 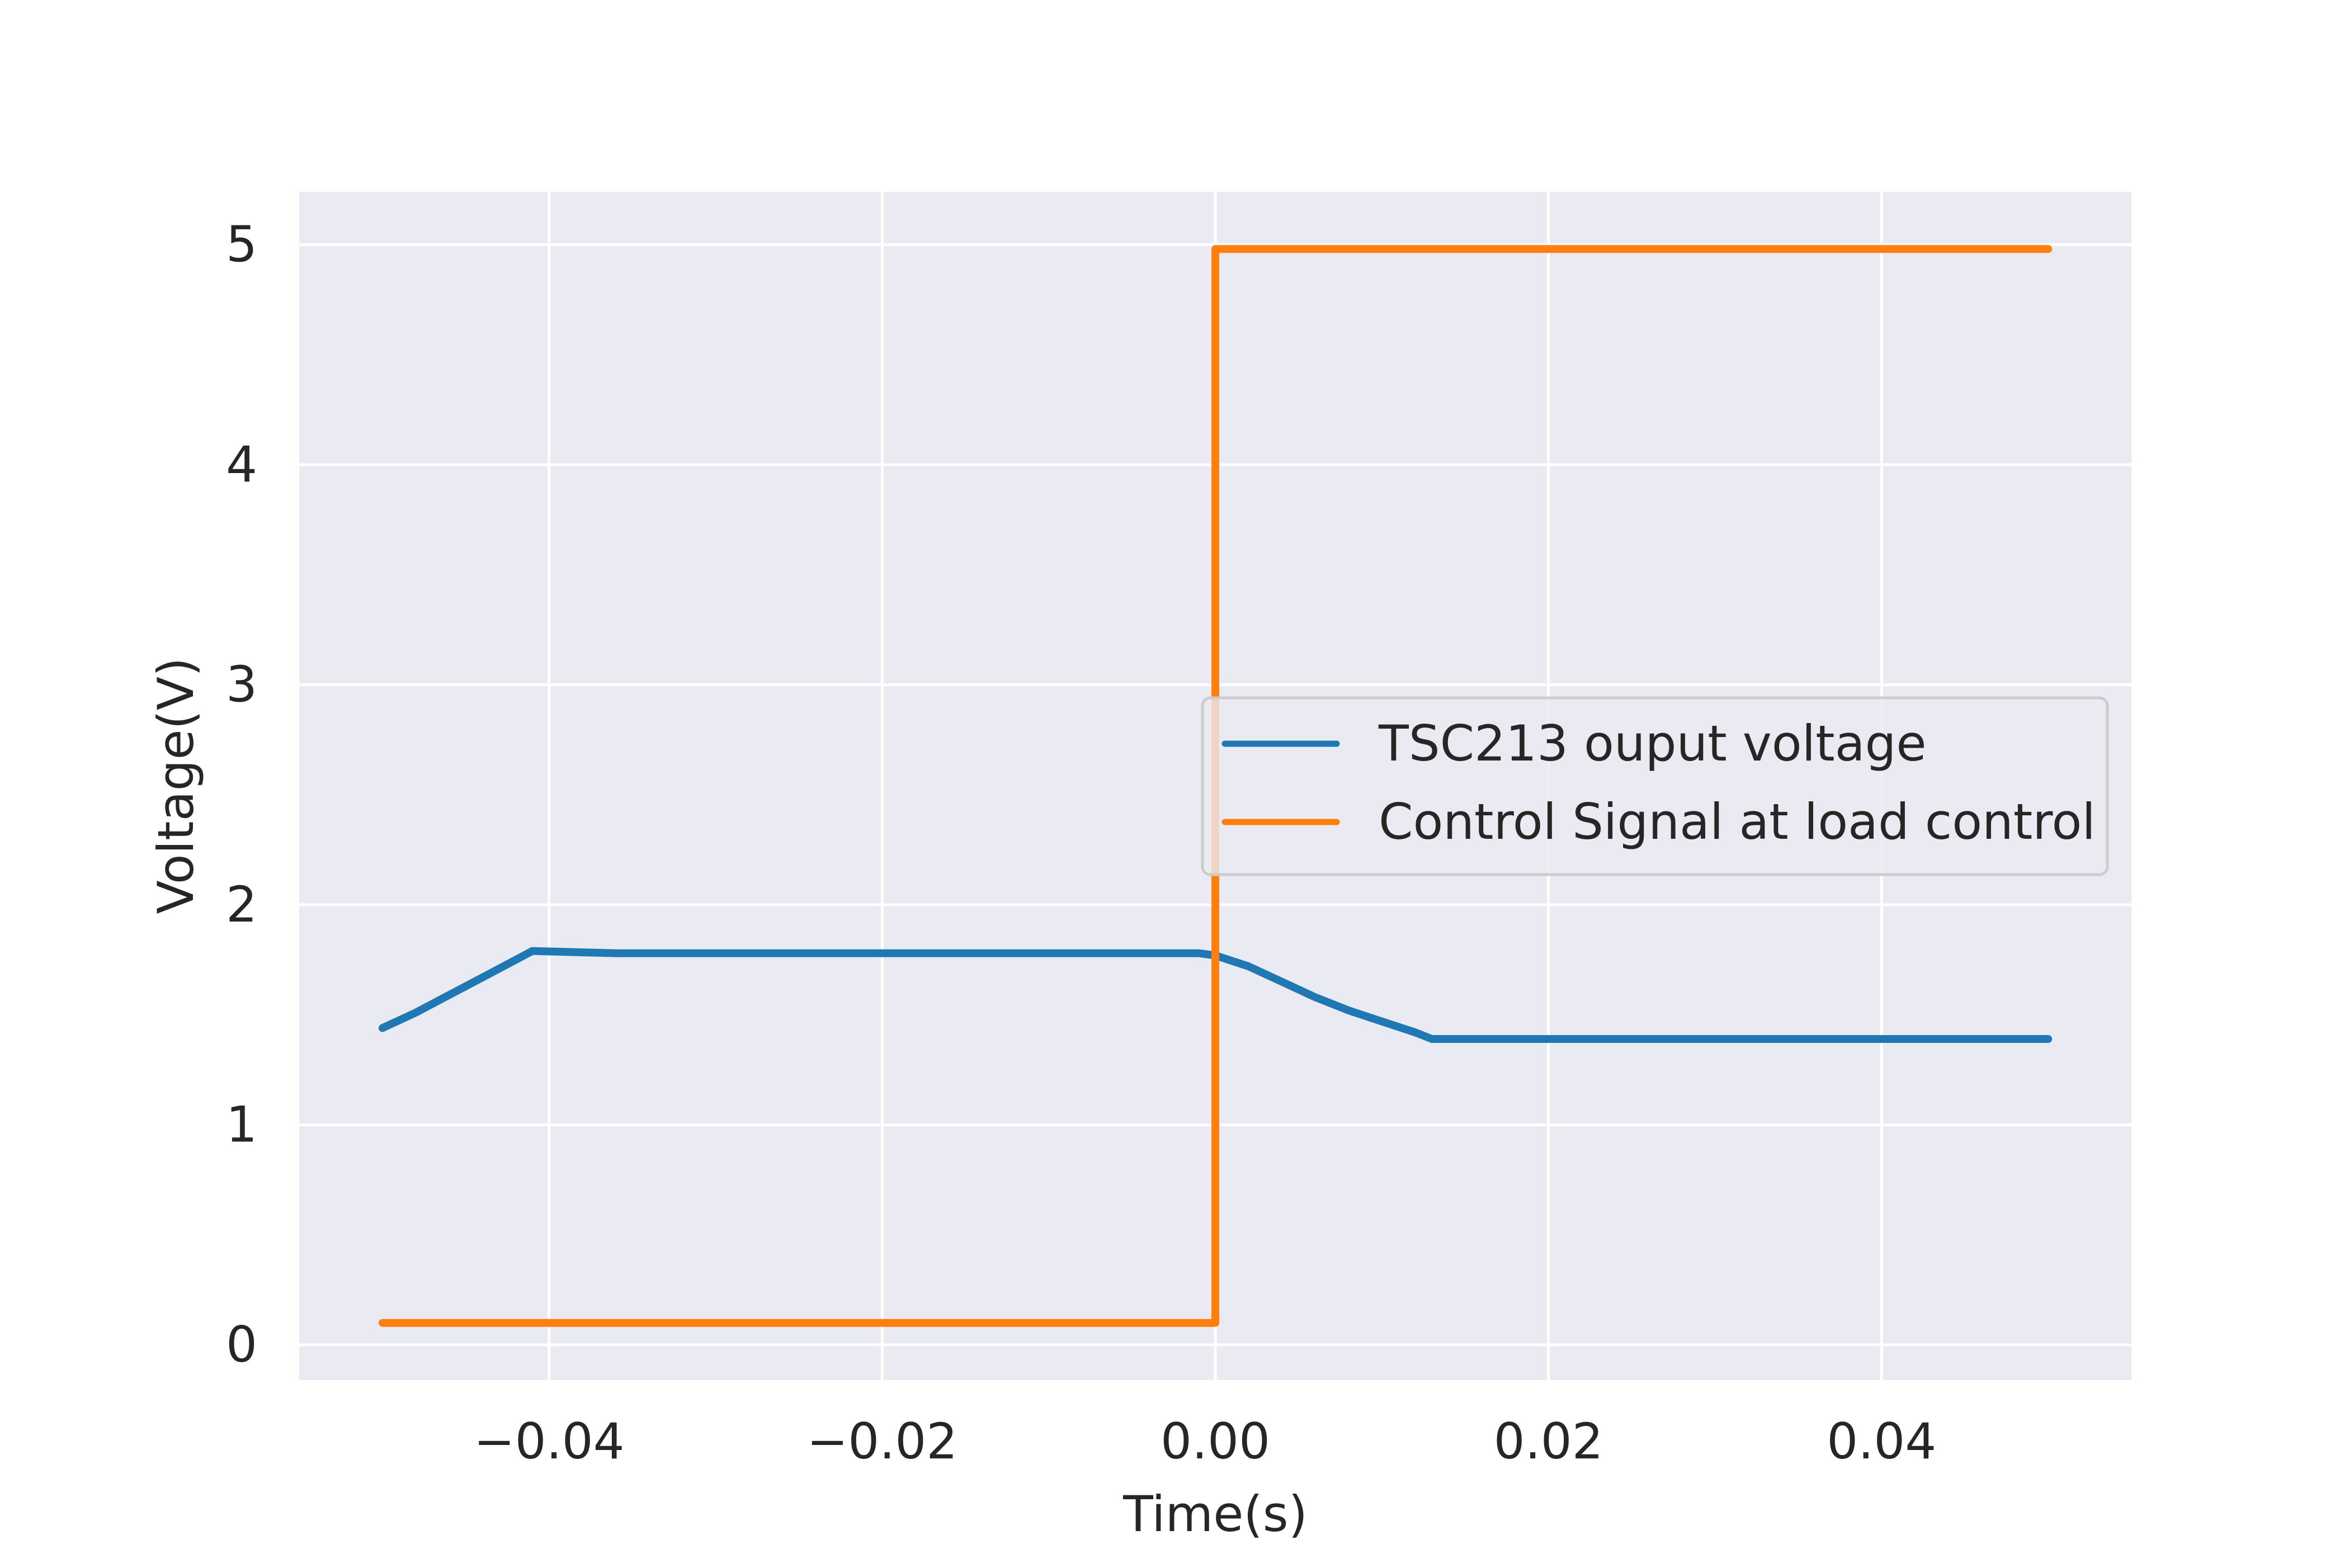 What do you see at coordinates (241, 905) in the screenshot?
I see `y-tick-label: 2` at bounding box center [241, 905].